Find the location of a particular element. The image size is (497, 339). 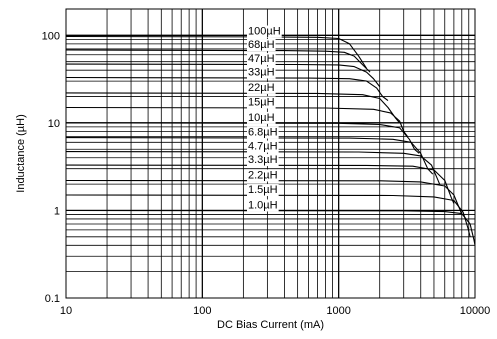

series-label-text: 1.0µH is located at coordinates (263, 205).